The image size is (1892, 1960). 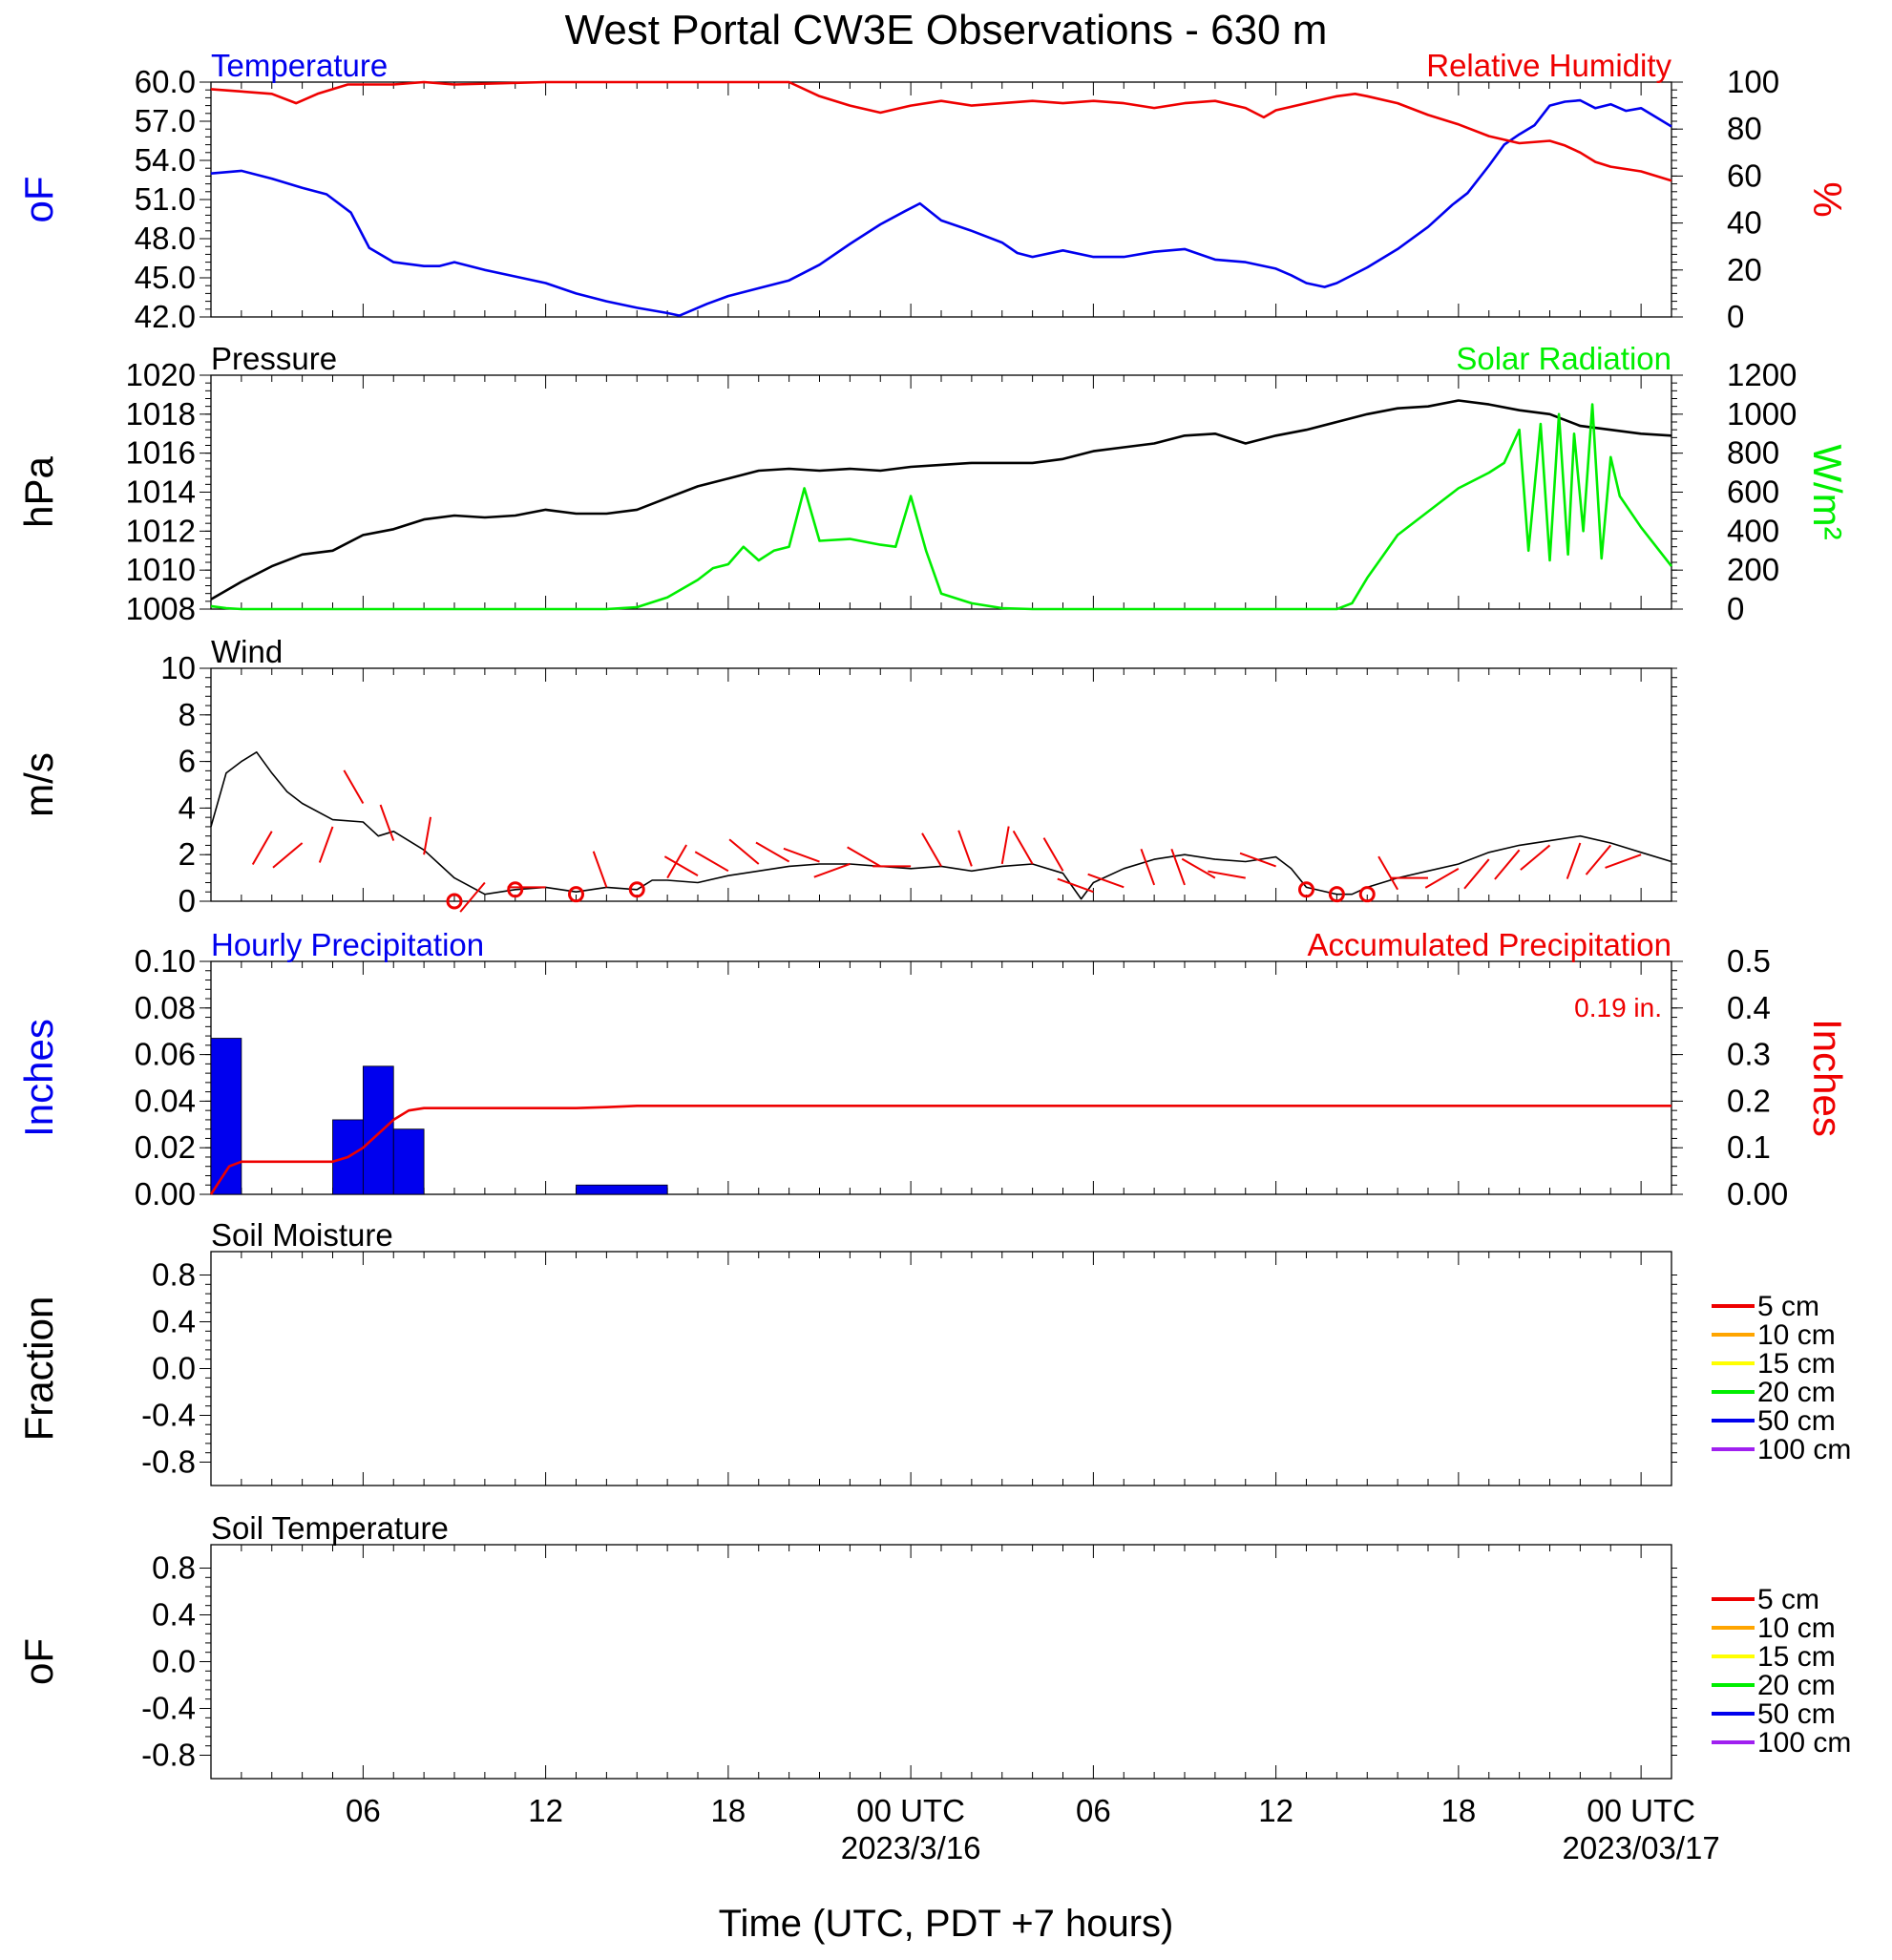 What do you see at coordinates (187, 854) in the screenshot?
I see `y-tick-label: 2` at bounding box center [187, 854].